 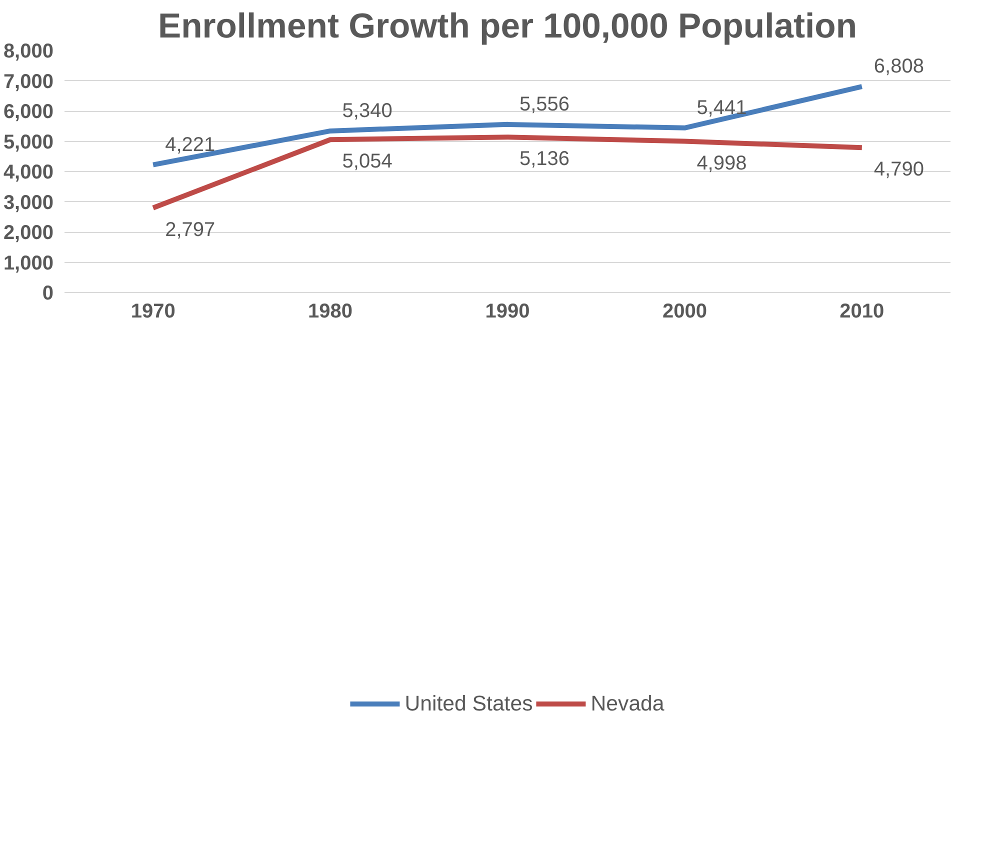 What do you see at coordinates (28, 263) in the screenshot?
I see `y-tick-label: 1,000` at bounding box center [28, 263].